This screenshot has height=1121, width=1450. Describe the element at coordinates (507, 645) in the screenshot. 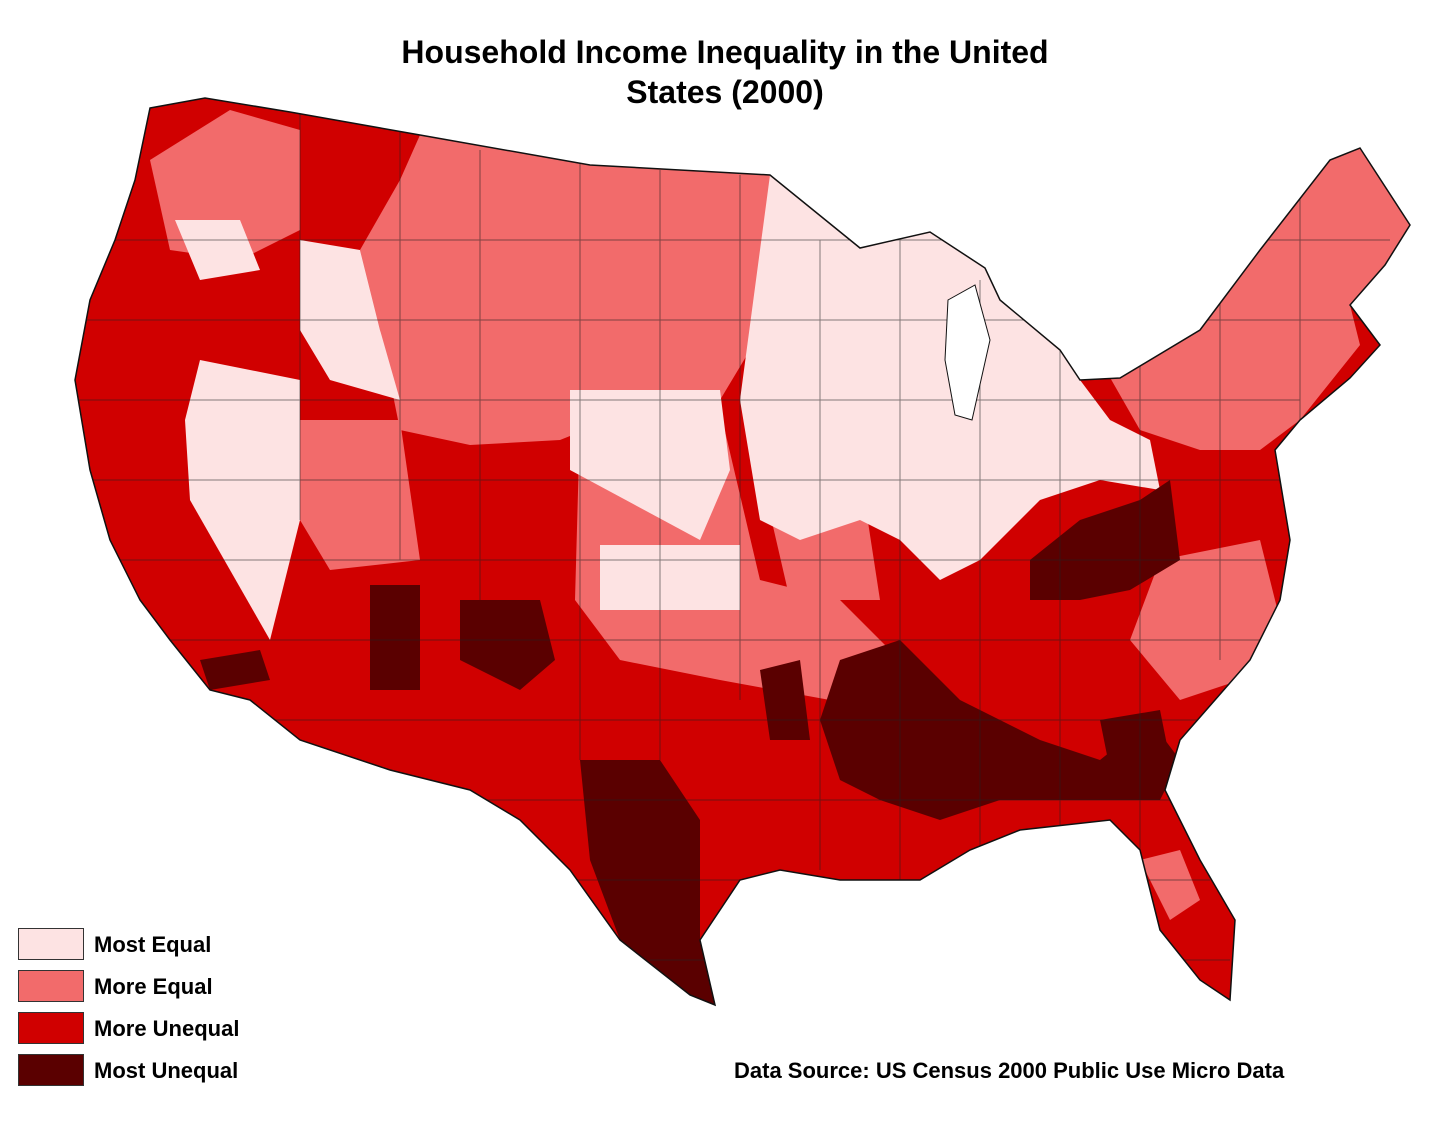

I see `region-new-mexico-east` at that location.